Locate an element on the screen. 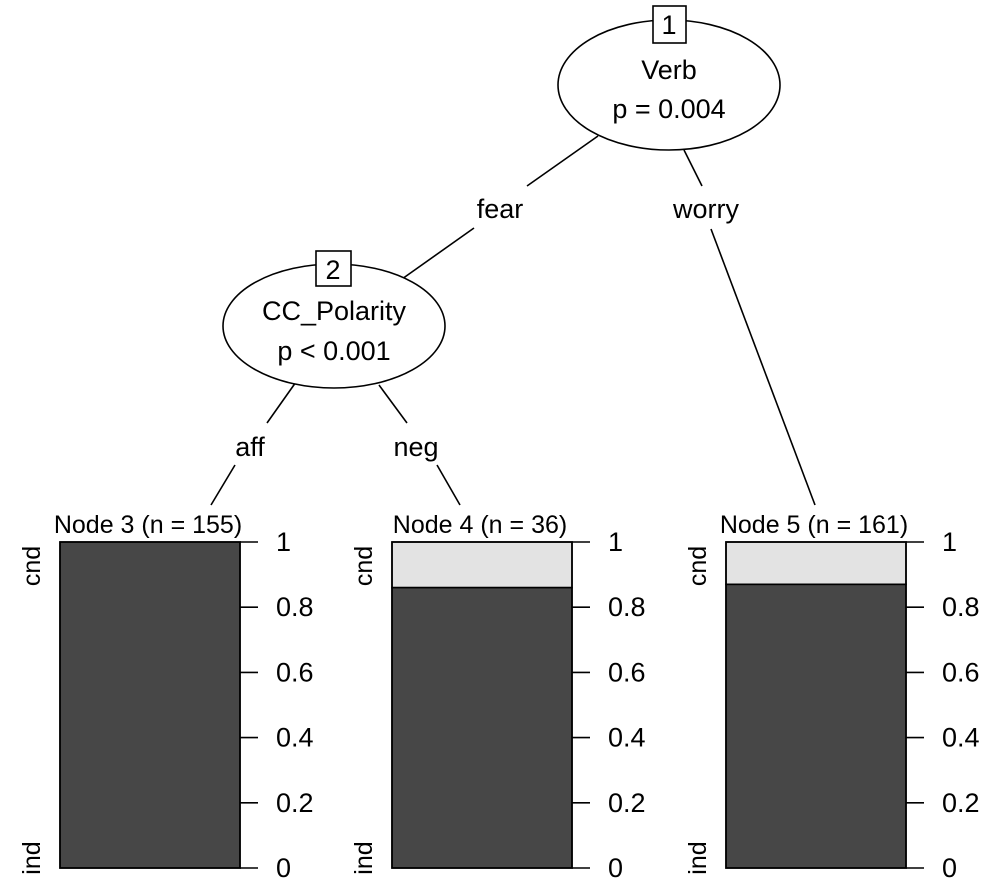 The width and height of the screenshot is (994, 885). node-p-value: p < 0.001 is located at coordinates (333, 351).